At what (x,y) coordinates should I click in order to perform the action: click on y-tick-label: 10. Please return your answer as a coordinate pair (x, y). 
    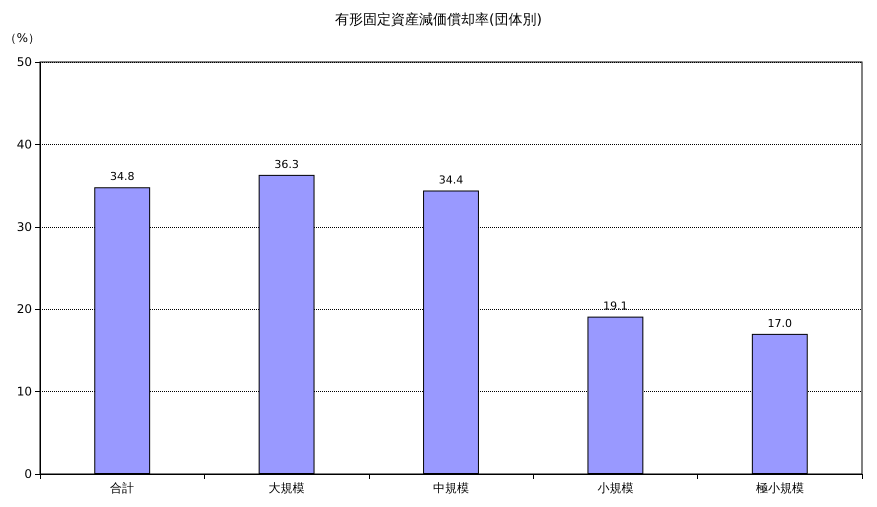
    Looking at the image, I should click on (24, 391).